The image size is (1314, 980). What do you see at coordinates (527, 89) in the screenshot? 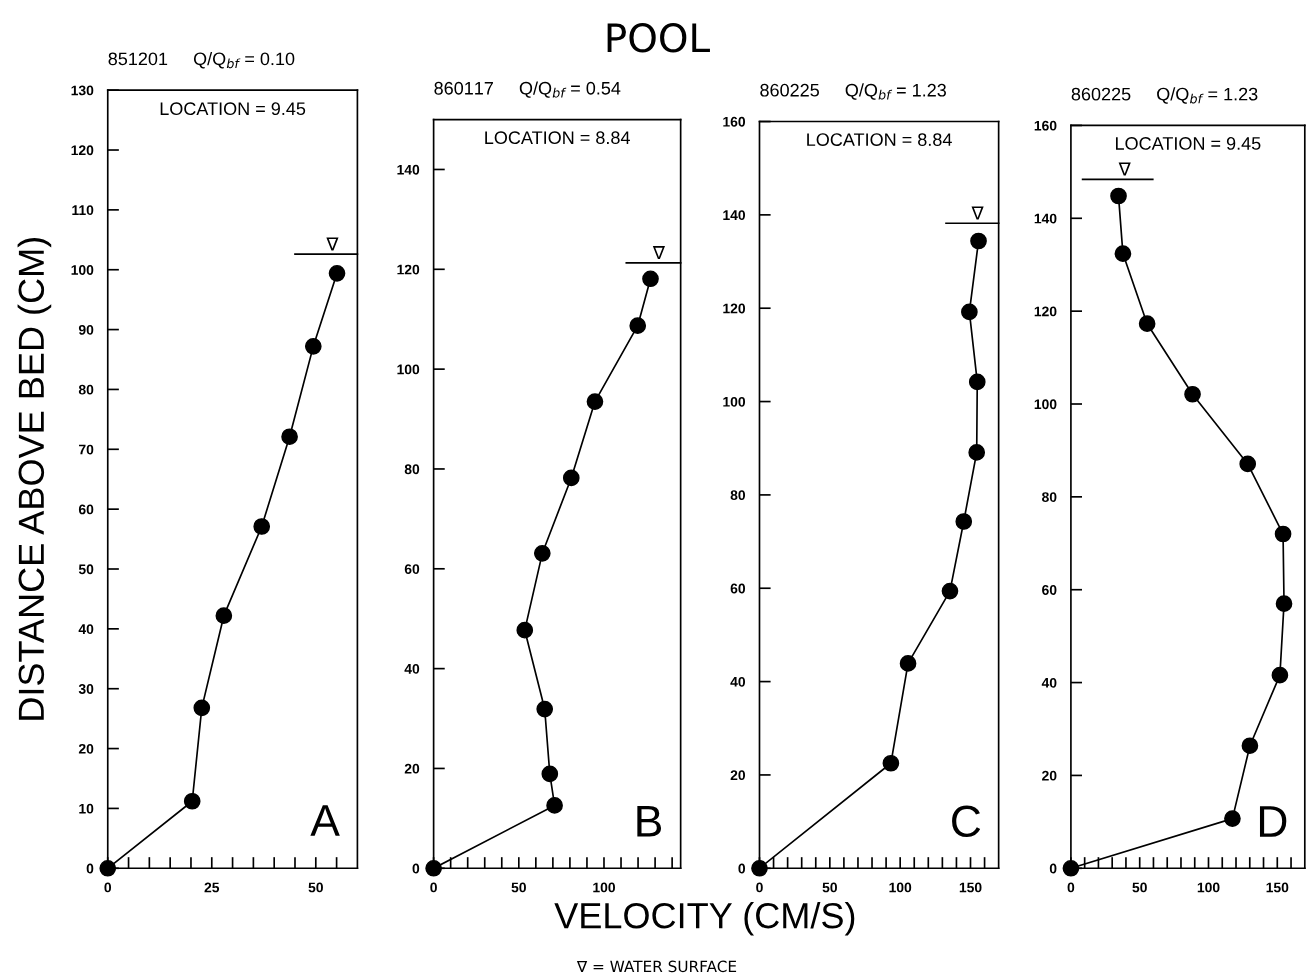
I see `chart-title: 860117 Q/Q$_{bf}$ = 0.54` at bounding box center [527, 89].